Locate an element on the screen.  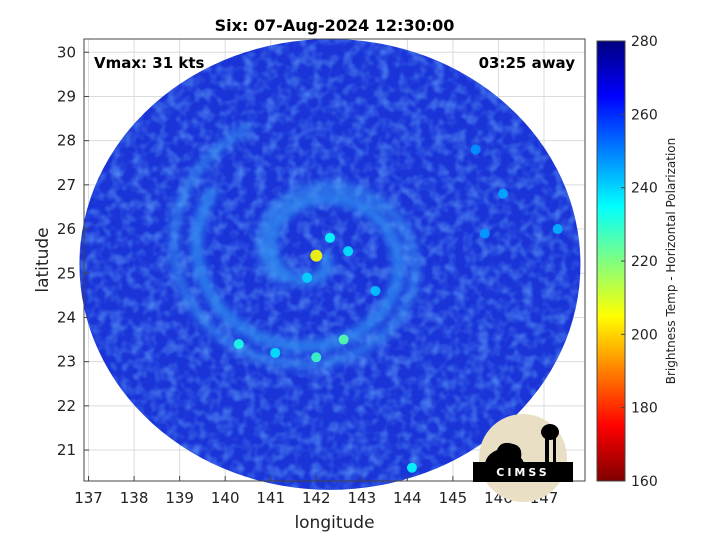
vmax-annotation: Vmax: 31 kts is located at coordinates (149, 63).